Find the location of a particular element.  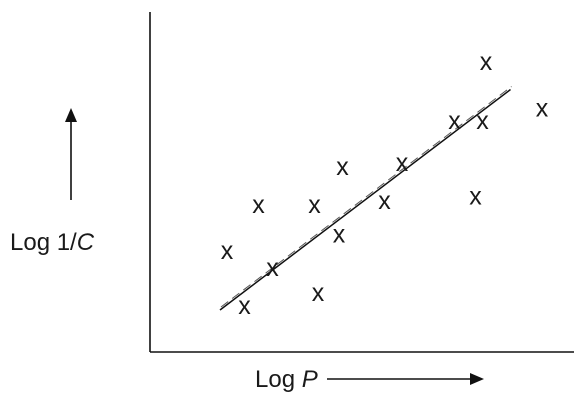

data-point-10: x is located at coordinates (402, 163).